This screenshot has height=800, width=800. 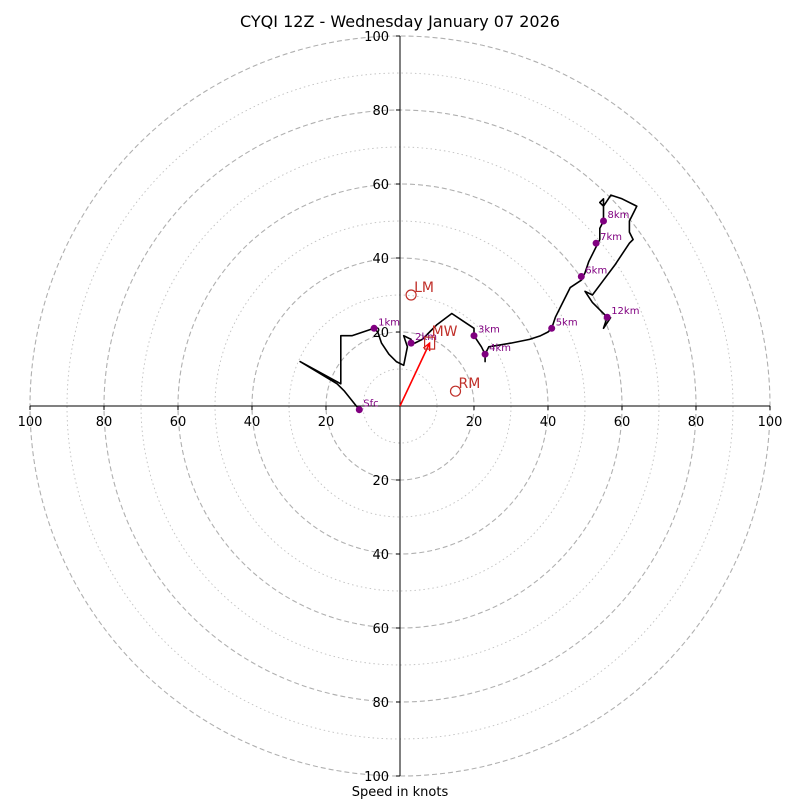 I want to click on mw-marker, so click(x=430, y=343).